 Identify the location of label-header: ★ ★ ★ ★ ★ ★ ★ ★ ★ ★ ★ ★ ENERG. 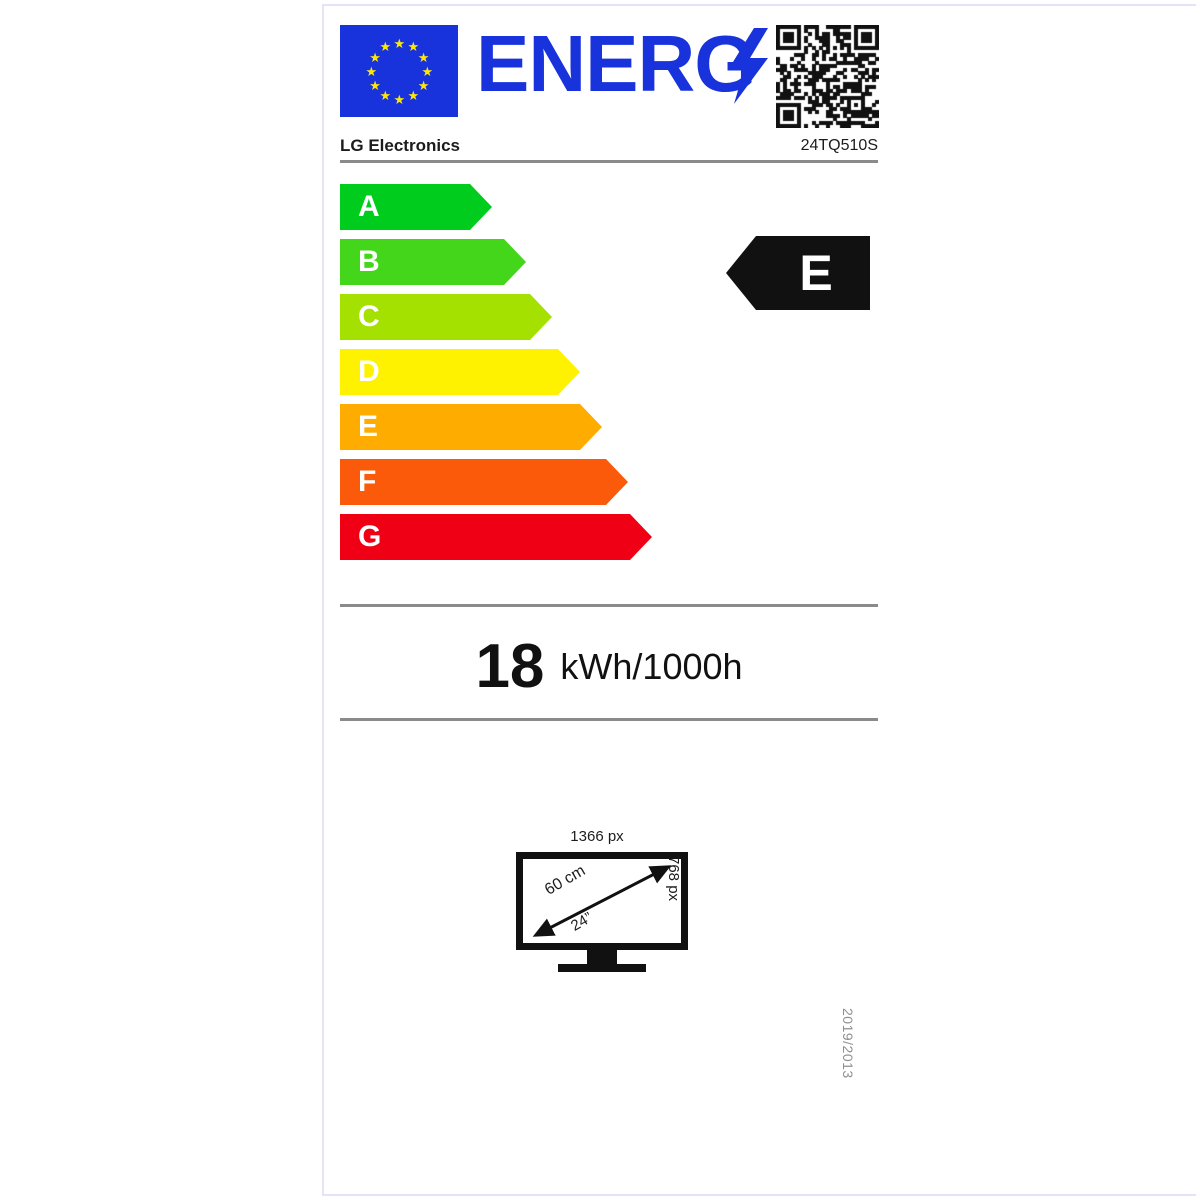
(609, 72).